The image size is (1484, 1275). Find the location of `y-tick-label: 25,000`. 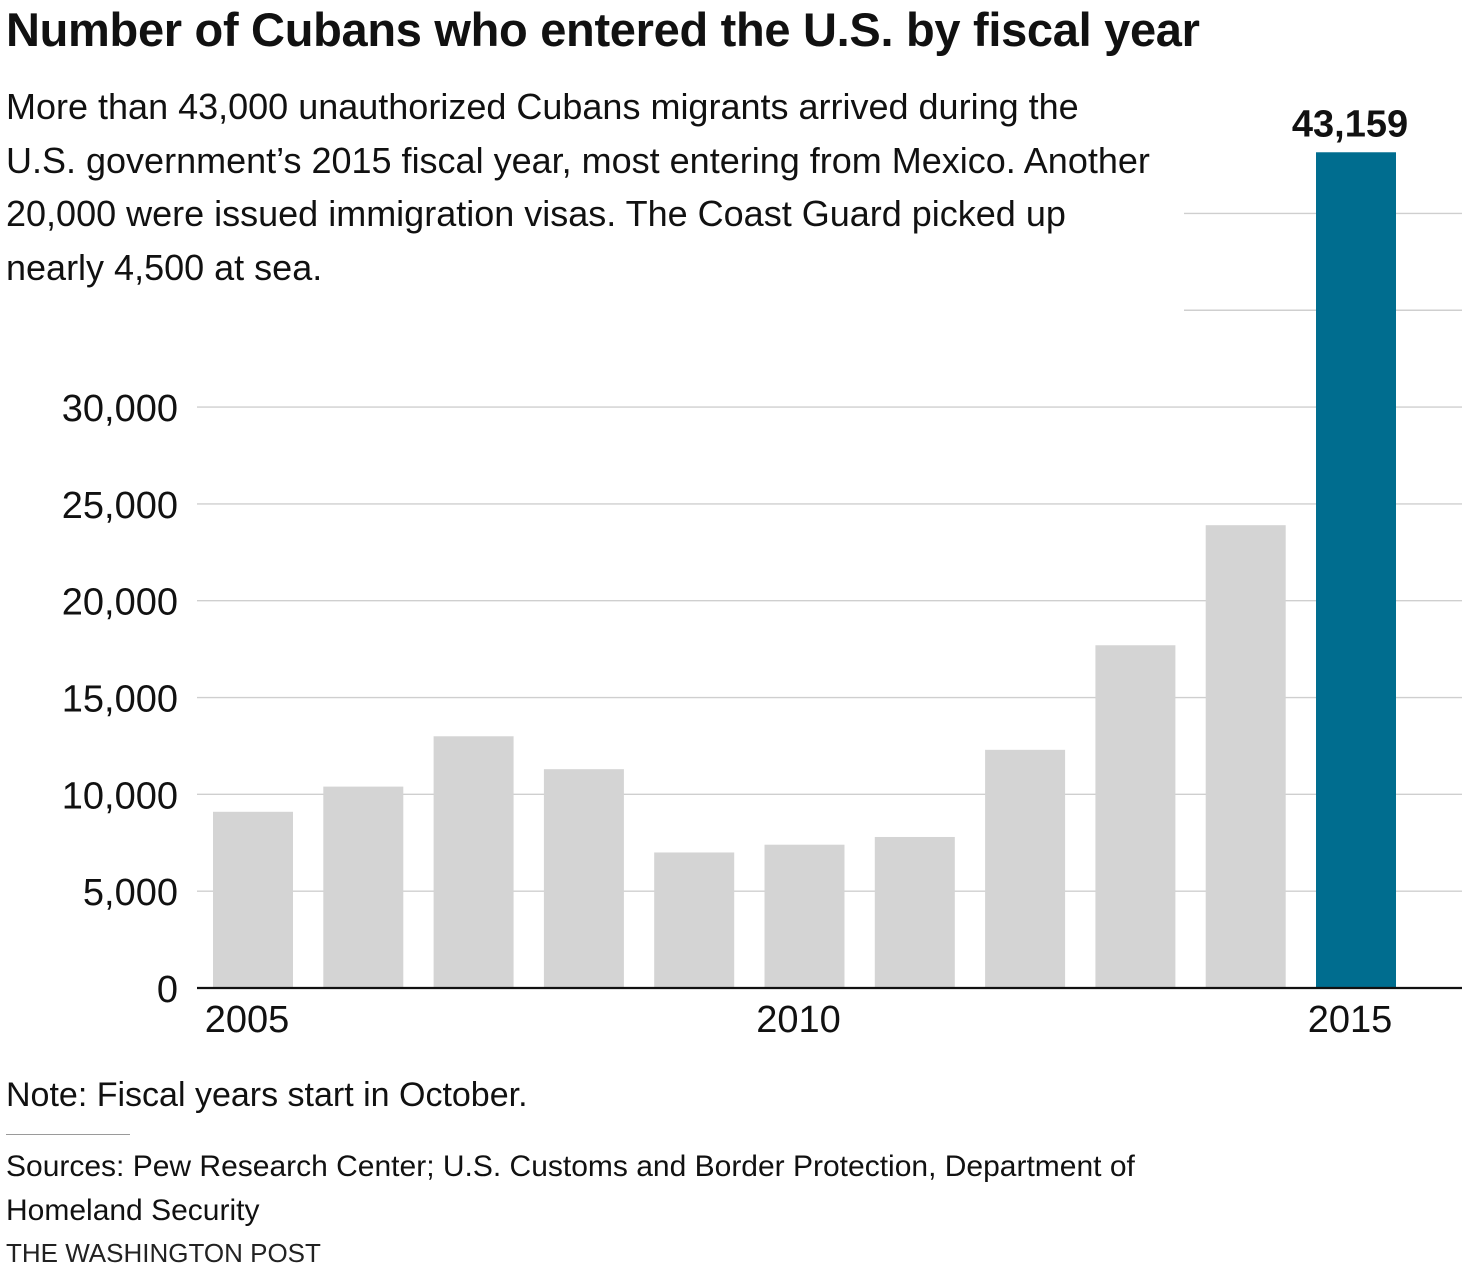

y-tick-label: 25,000 is located at coordinates (120, 506).